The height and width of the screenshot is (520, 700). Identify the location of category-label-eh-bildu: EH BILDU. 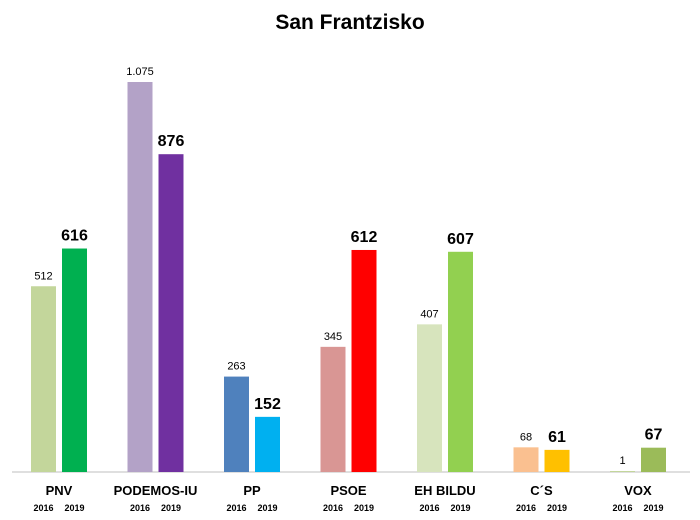
(444, 490).